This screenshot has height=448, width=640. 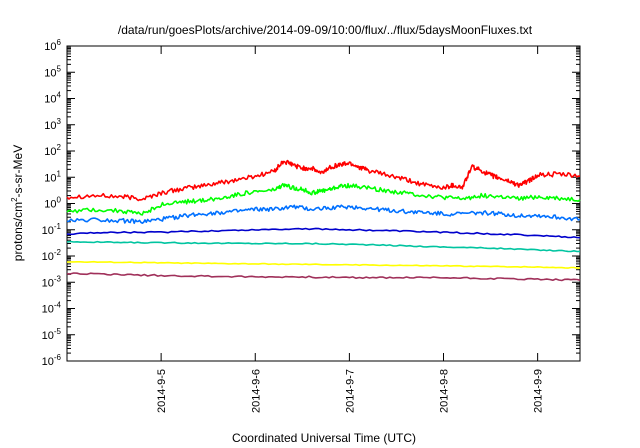 I want to click on y-tick-label: 10⁻³, so click(x=52, y=281).